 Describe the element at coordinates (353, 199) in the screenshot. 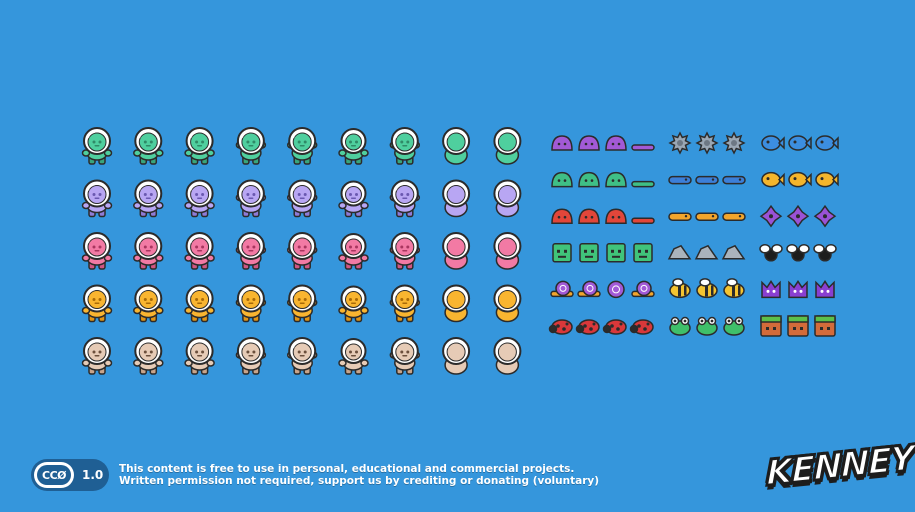

I see `astronaut-purple-duck` at that location.